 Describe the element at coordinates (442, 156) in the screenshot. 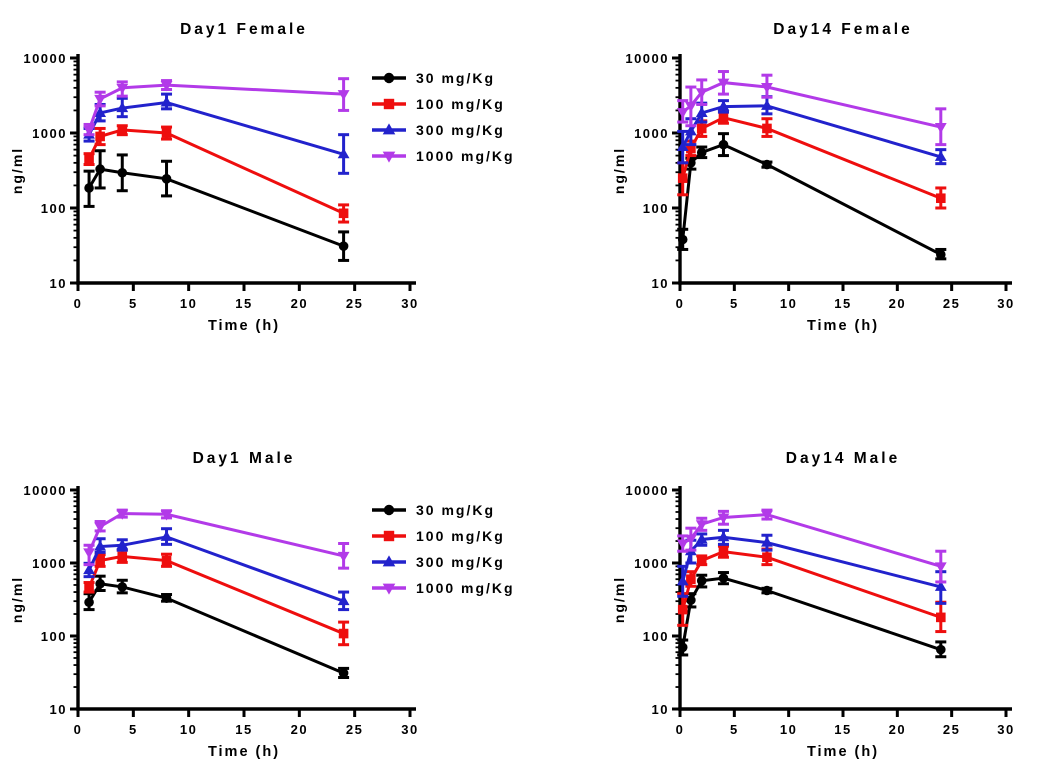

I see `legend-item-1000-mg-kg: 1000 mg/Kg` at that location.